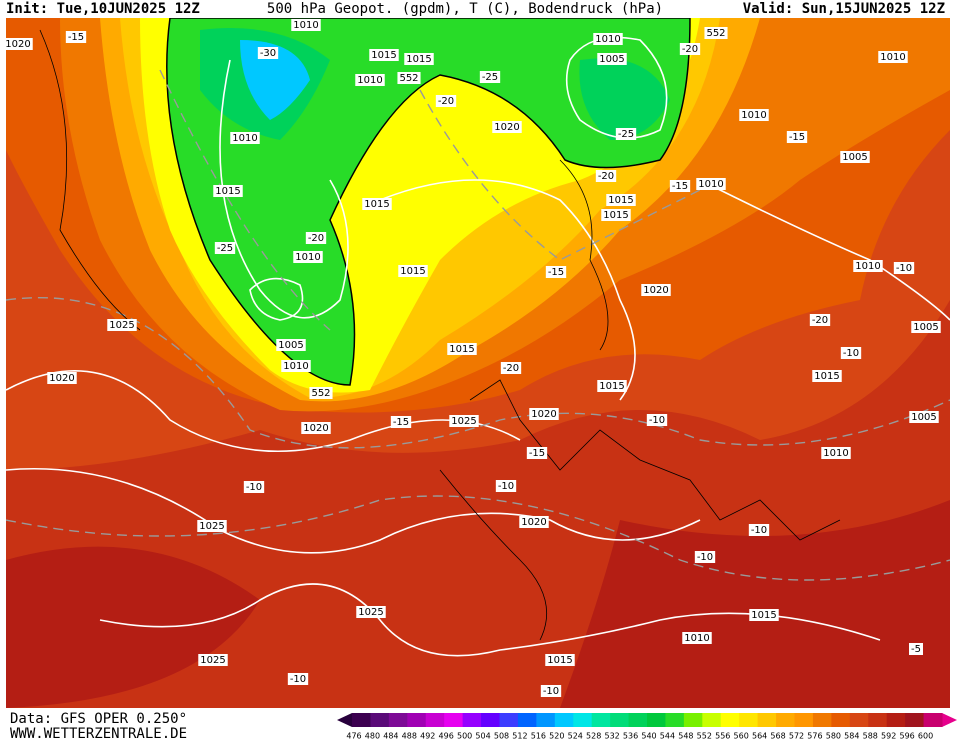 This screenshot has width=959, height=741. Describe the element at coordinates (916, 649) in the screenshot. I see `map-label: -5` at that location.